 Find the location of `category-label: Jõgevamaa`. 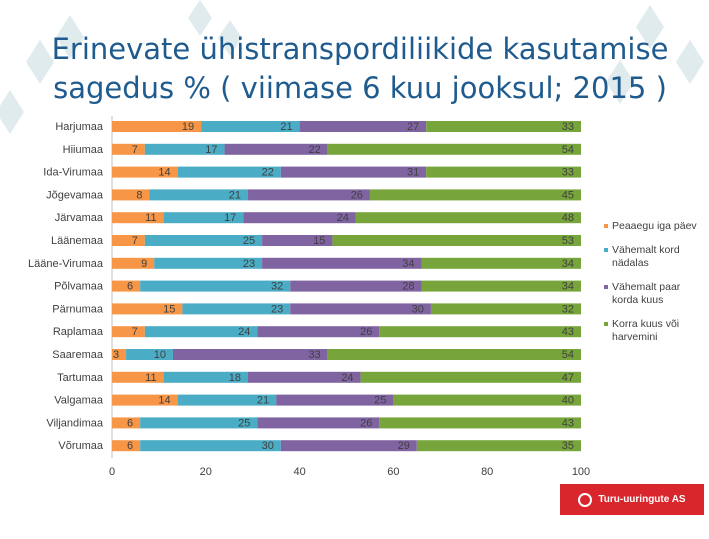

category-label: Jõgevamaa is located at coordinates (75, 195).